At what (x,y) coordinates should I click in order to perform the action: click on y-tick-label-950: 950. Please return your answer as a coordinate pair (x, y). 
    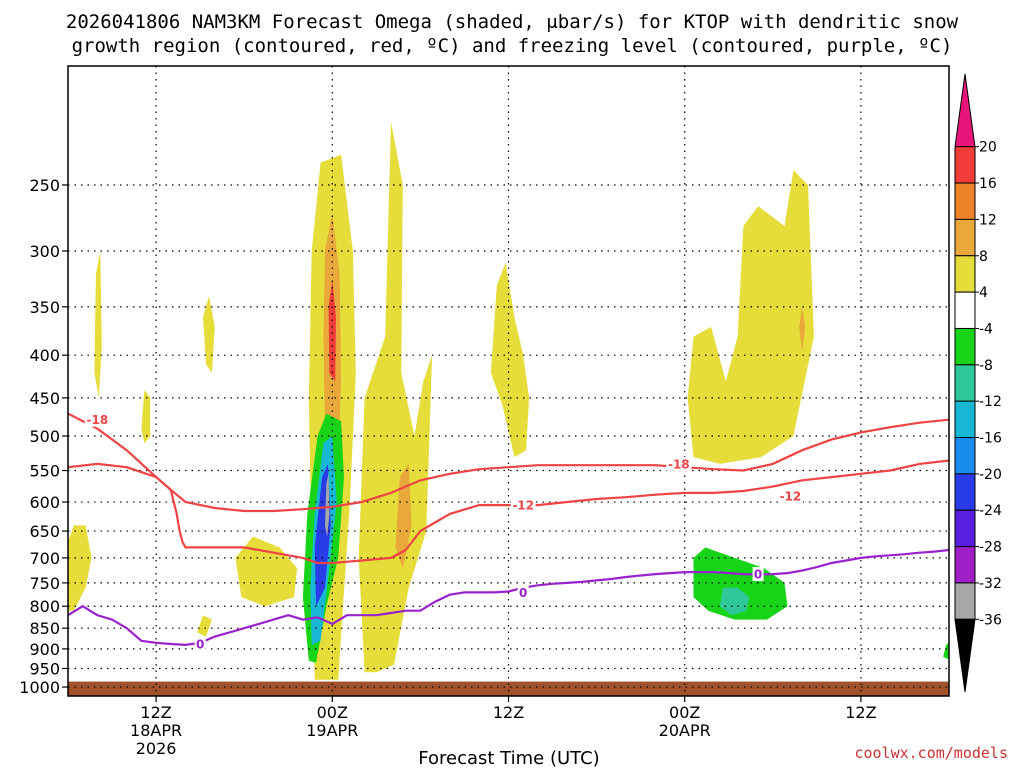
    Looking at the image, I should click on (44, 668).